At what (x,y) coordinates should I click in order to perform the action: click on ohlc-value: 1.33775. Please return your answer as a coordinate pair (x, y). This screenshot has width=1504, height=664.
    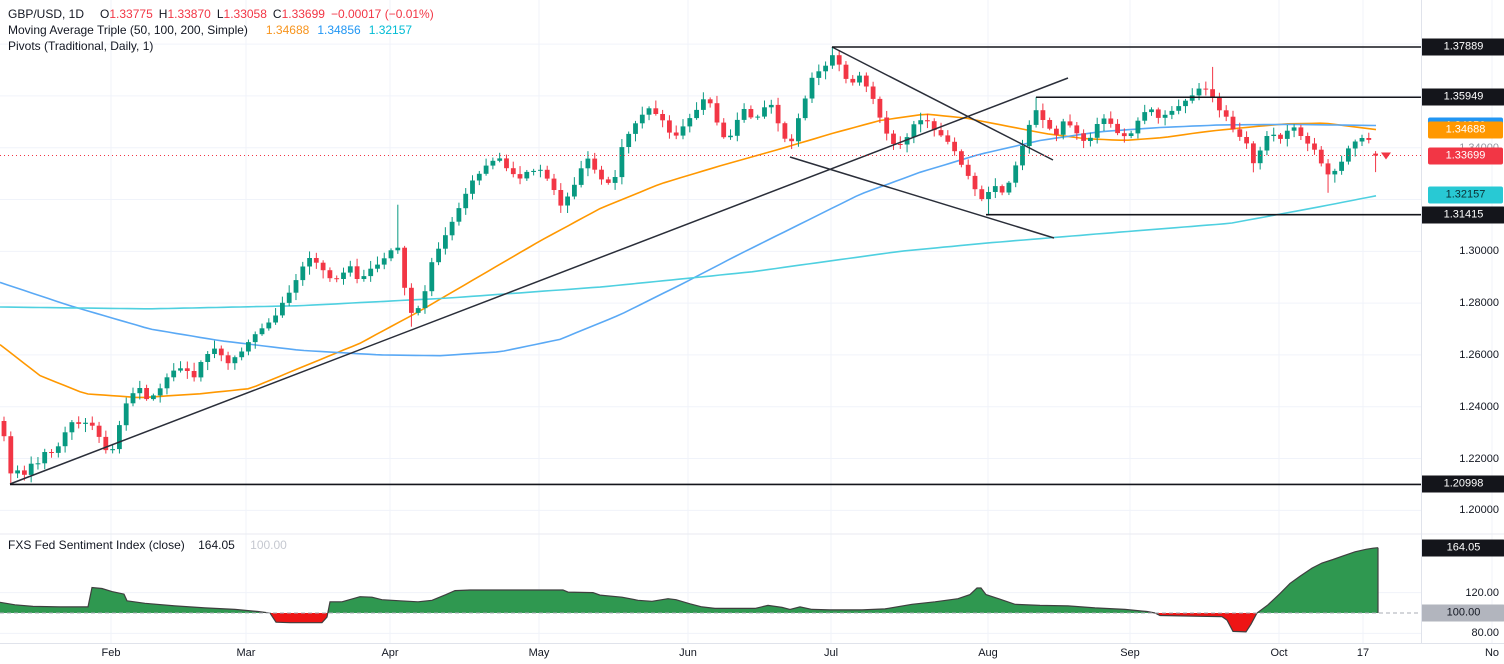
    Looking at the image, I should click on (131, 14).